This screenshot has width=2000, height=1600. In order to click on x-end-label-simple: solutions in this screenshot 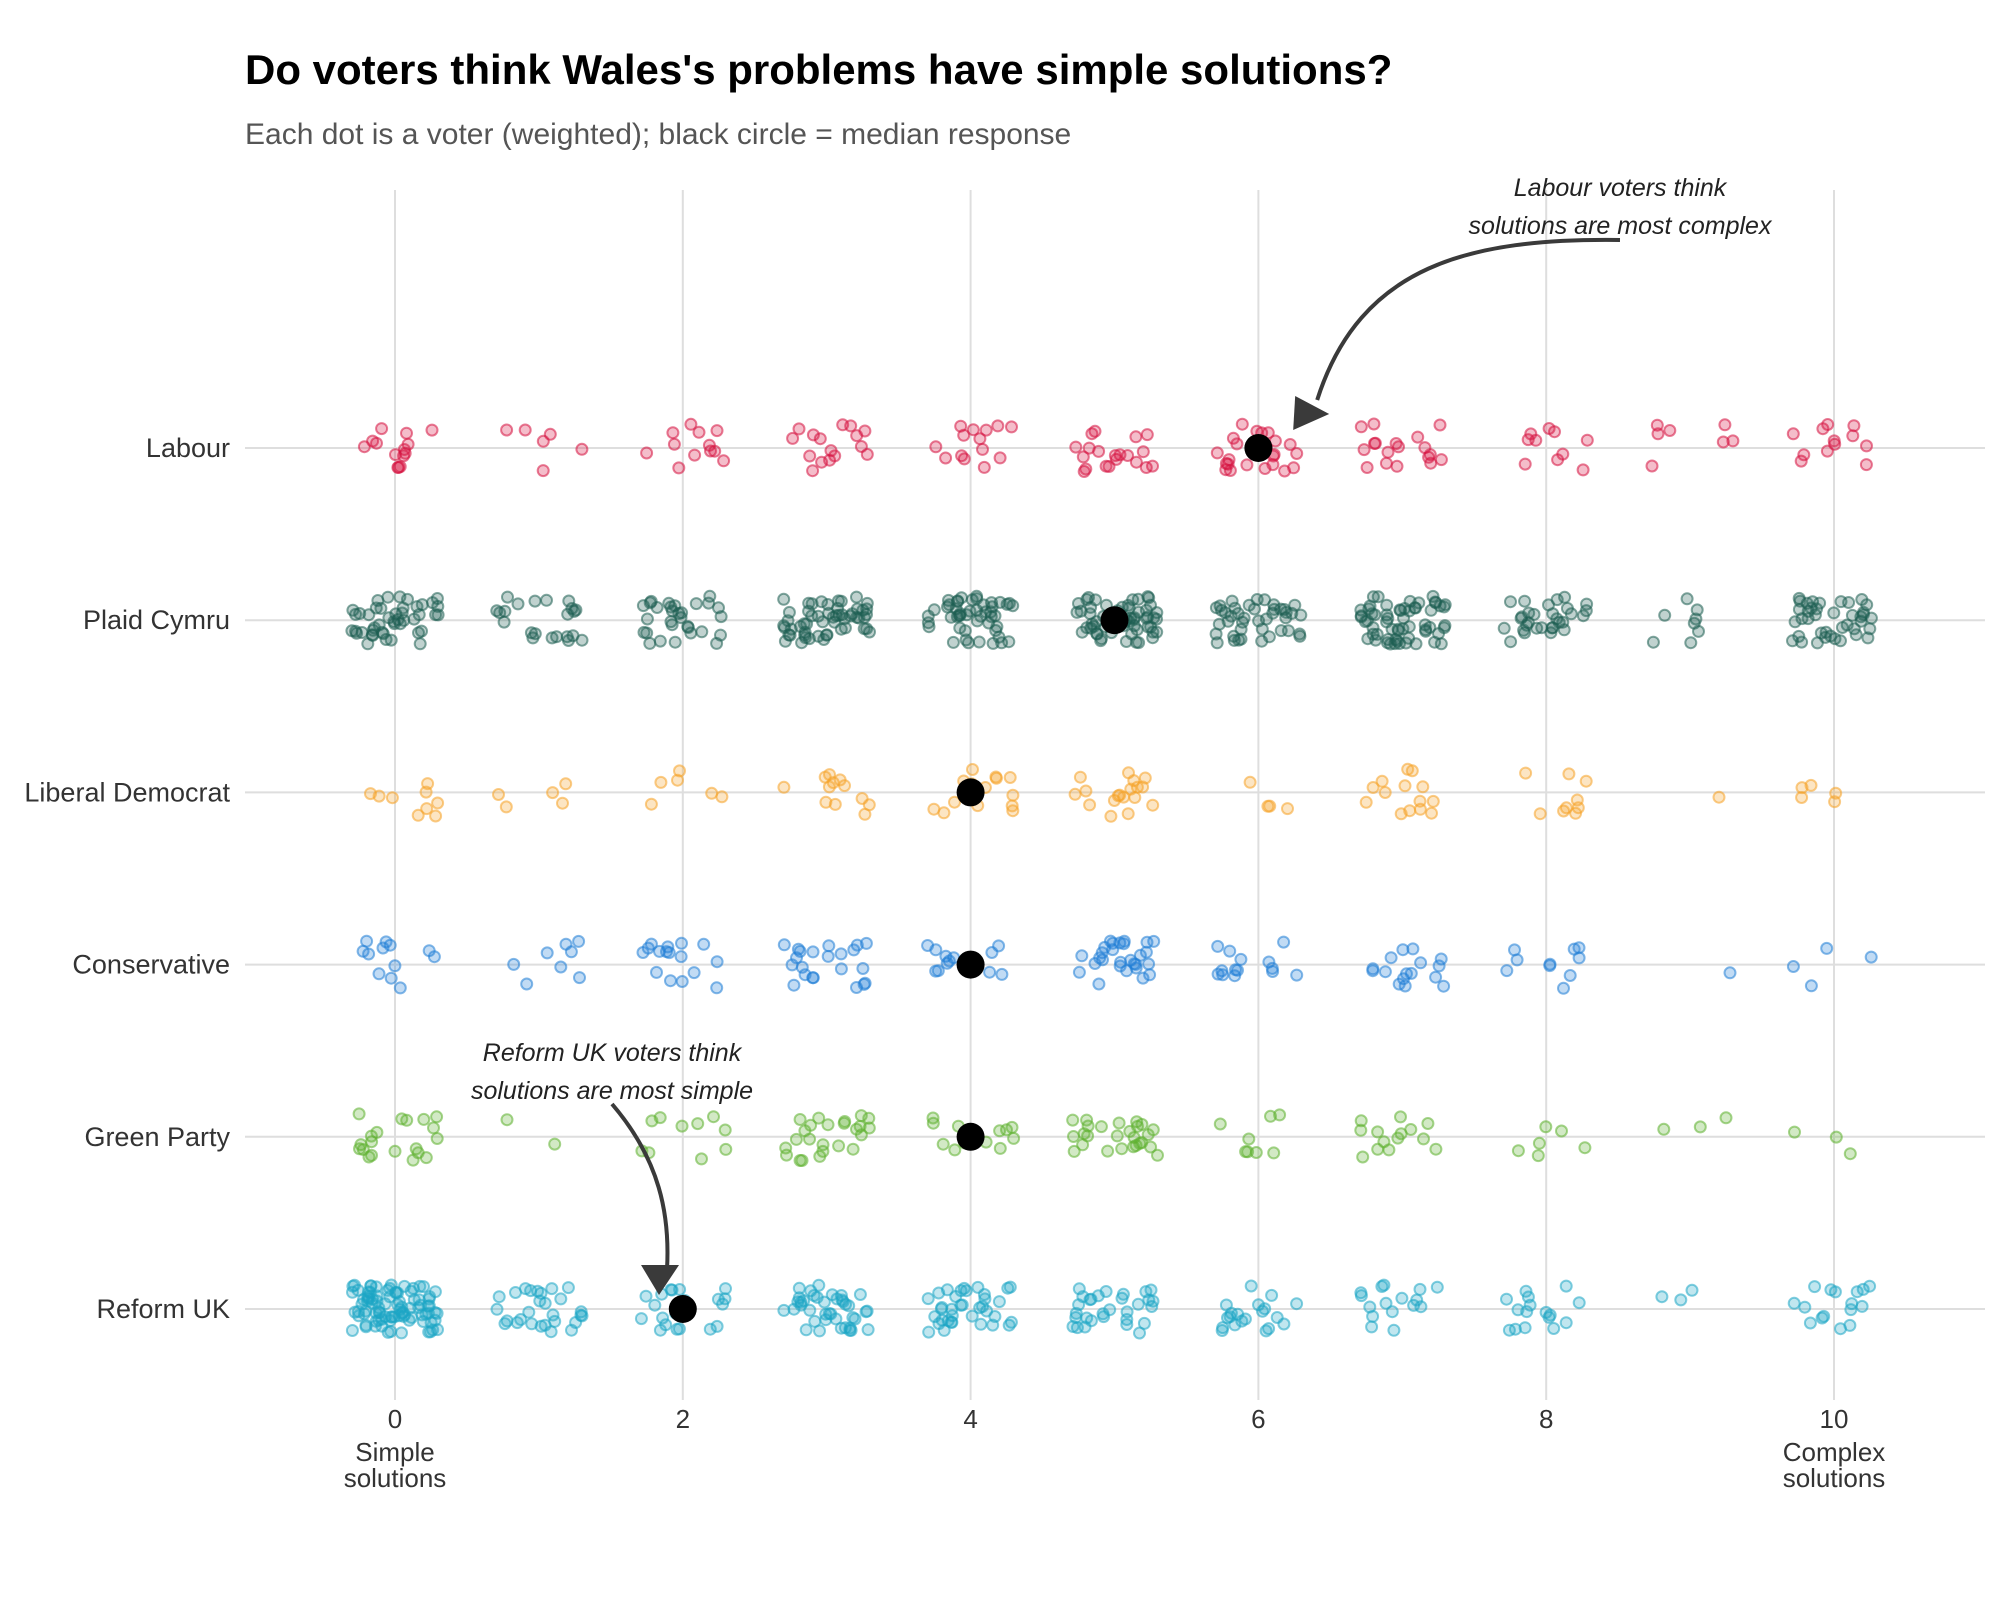, I will do `click(395, 1478)`.